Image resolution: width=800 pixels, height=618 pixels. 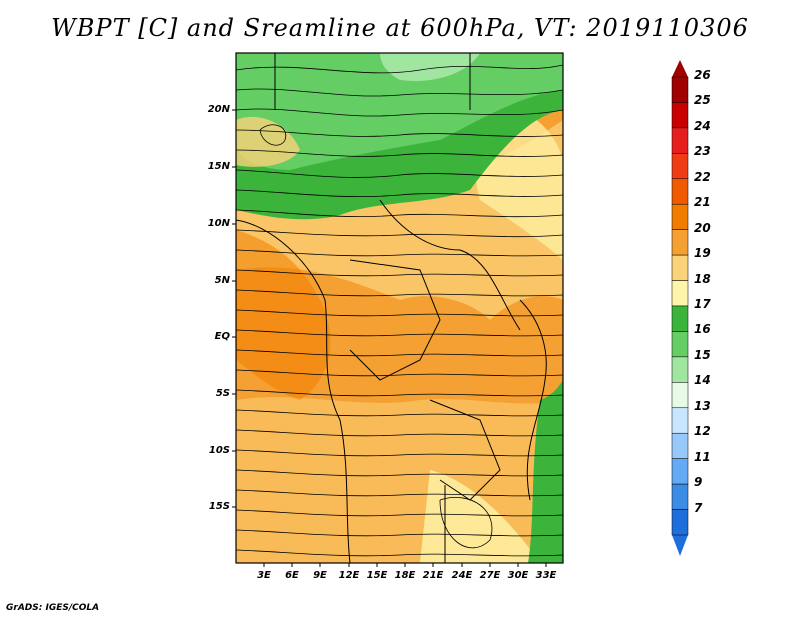 I want to click on footer-credit: GrADS: IGES/COLA, so click(x=53, y=608).